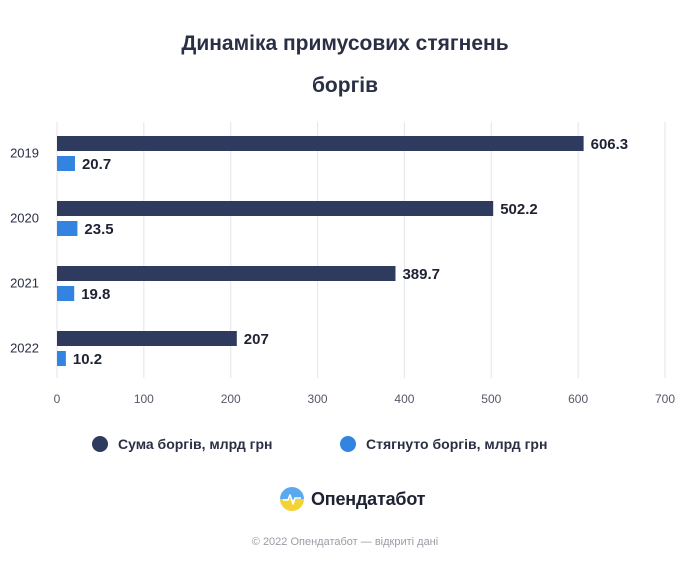 The height and width of the screenshot is (563, 690). I want to click on bar-total-2021, so click(226, 273).